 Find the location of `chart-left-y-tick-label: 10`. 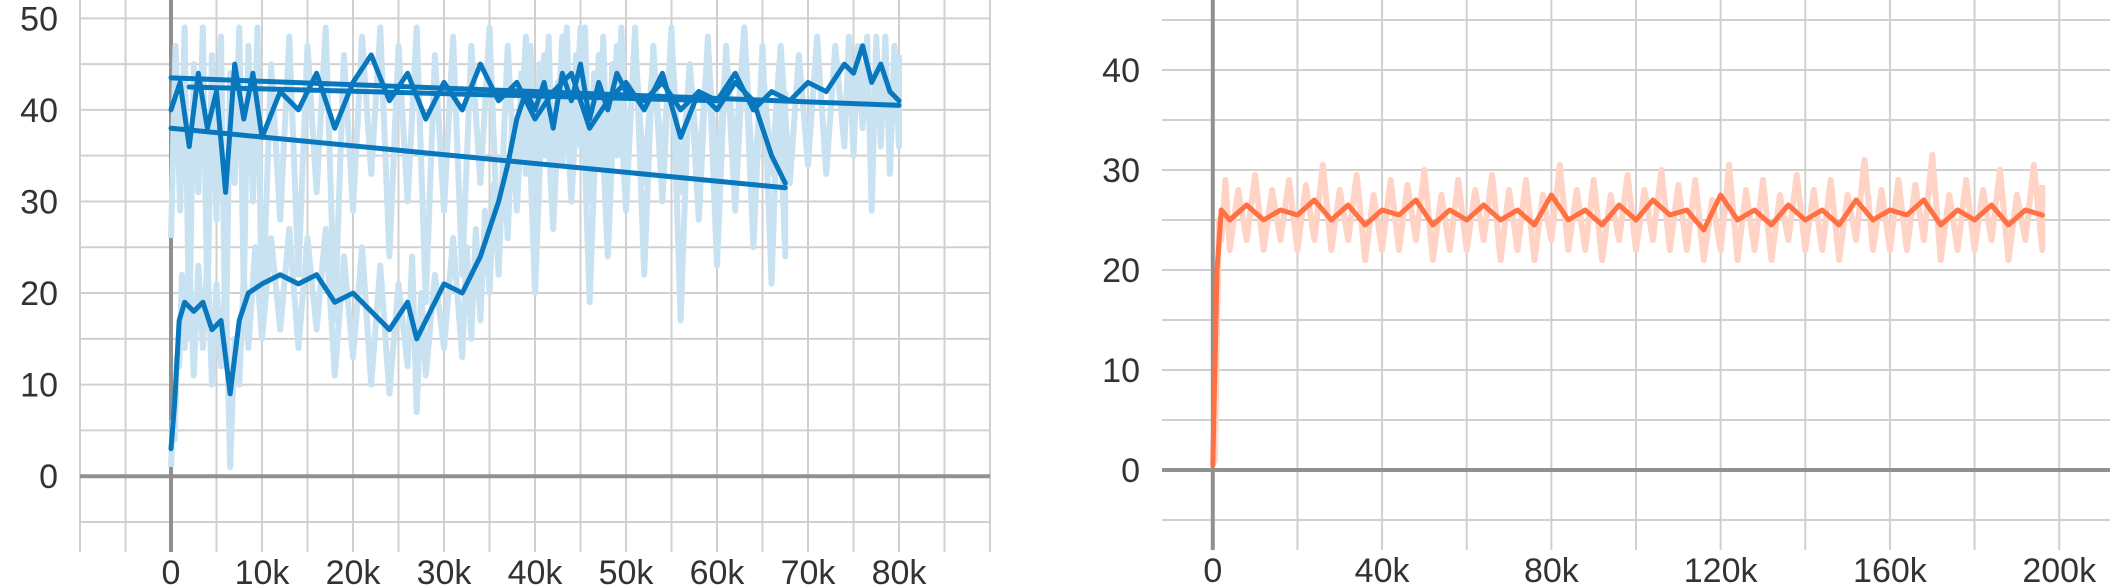

chart-left-y-tick-label: 10 is located at coordinates (39, 386).